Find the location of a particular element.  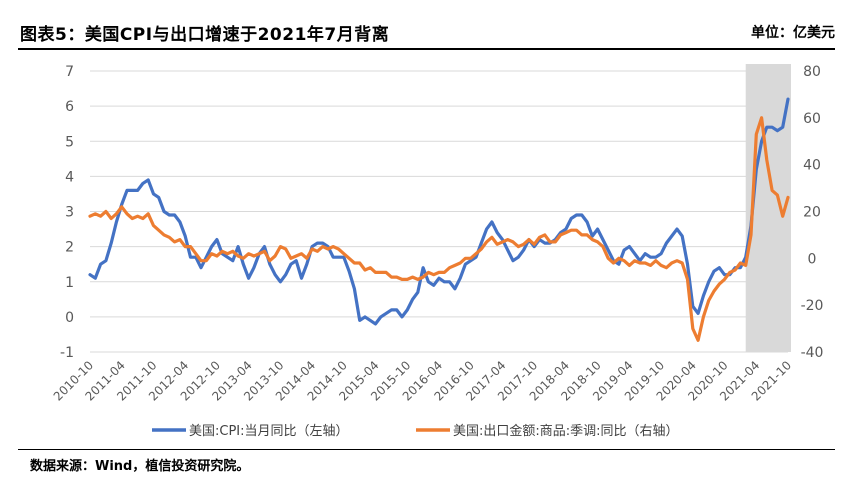

source-note: 数据来源：Wind，植信投资研究院。 is located at coordinates (140, 466).